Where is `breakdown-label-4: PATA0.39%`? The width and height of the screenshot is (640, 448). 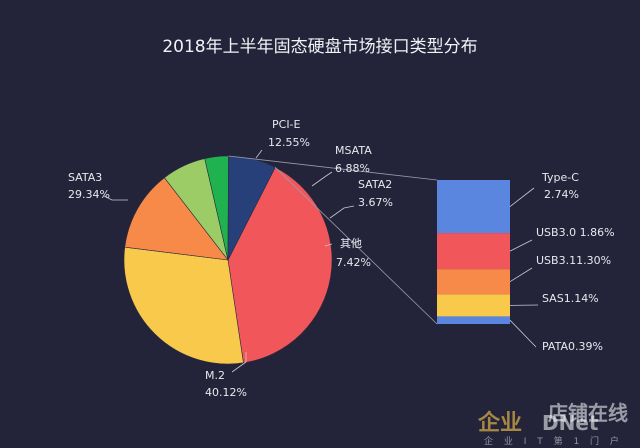 breakdown-label-4: PATA0.39% is located at coordinates (572, 346).